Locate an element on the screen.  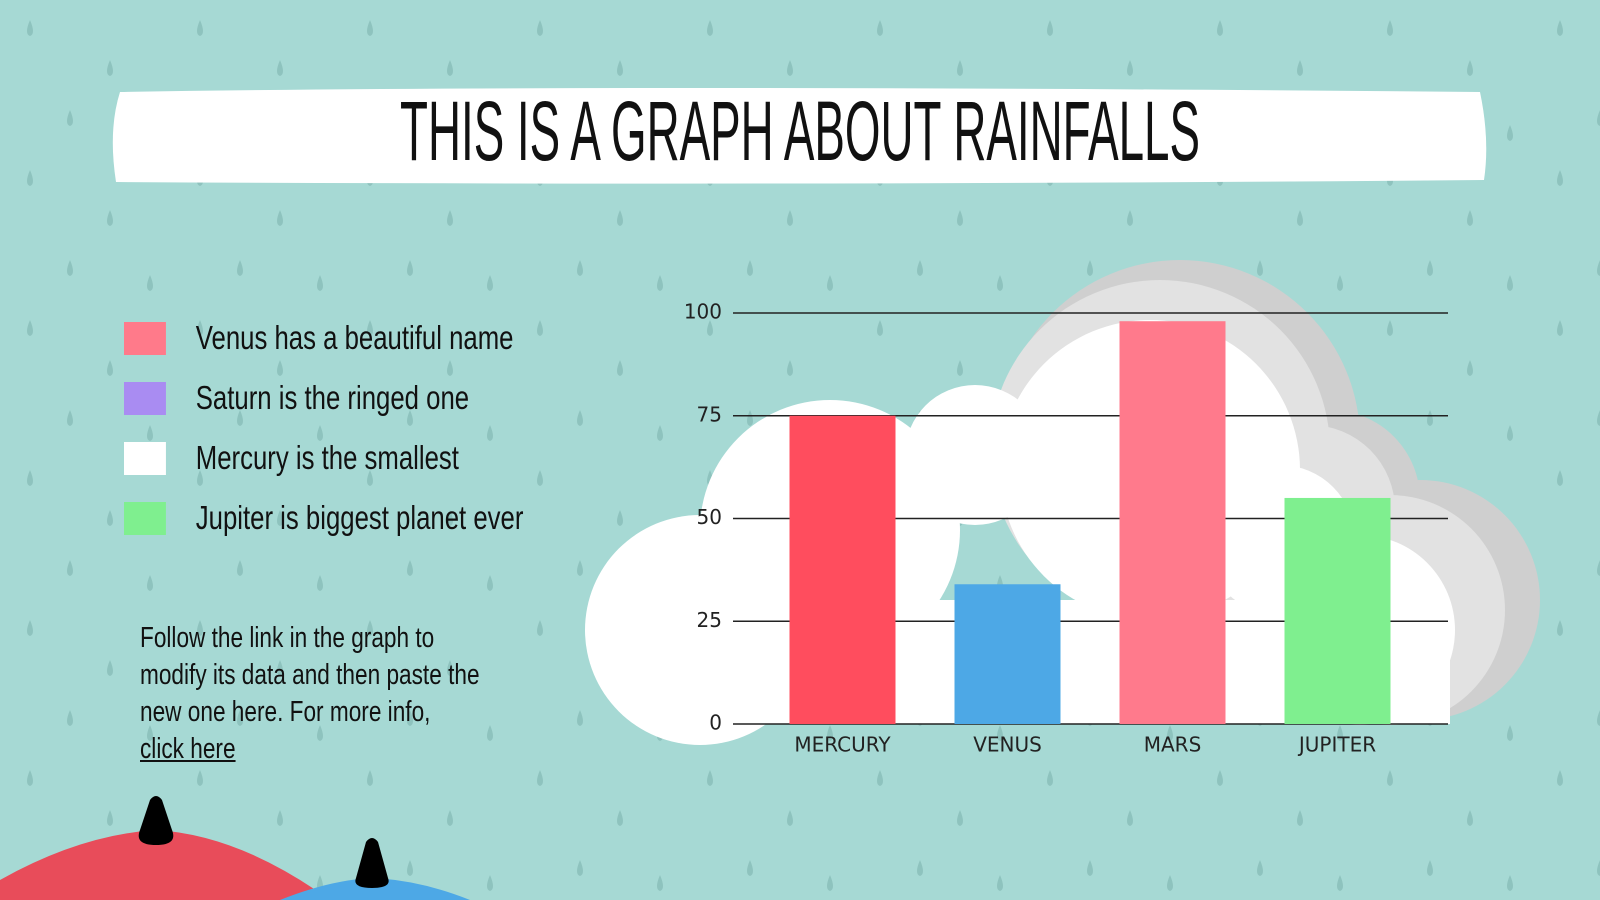
legend-item: Venus has a beautiful name is located at coordinates (323, 338).